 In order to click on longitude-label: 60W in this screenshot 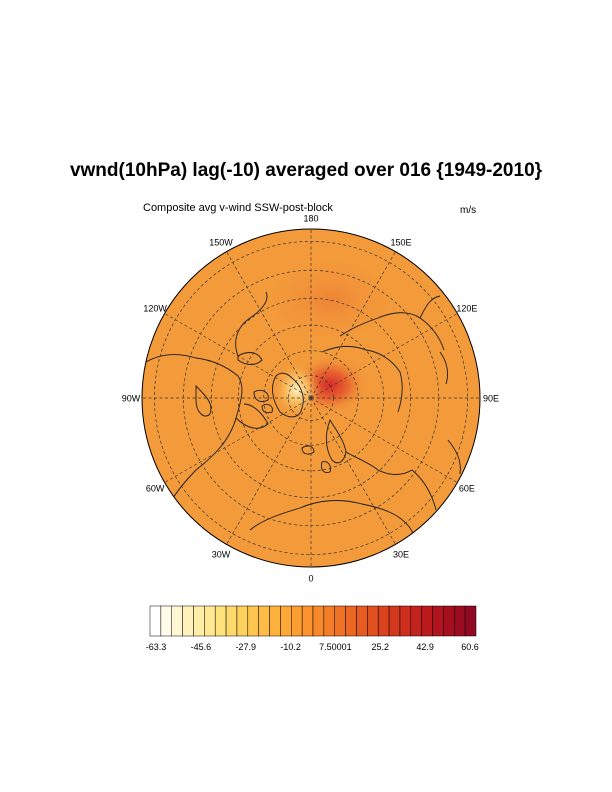, I will do `click(155, 489)`.